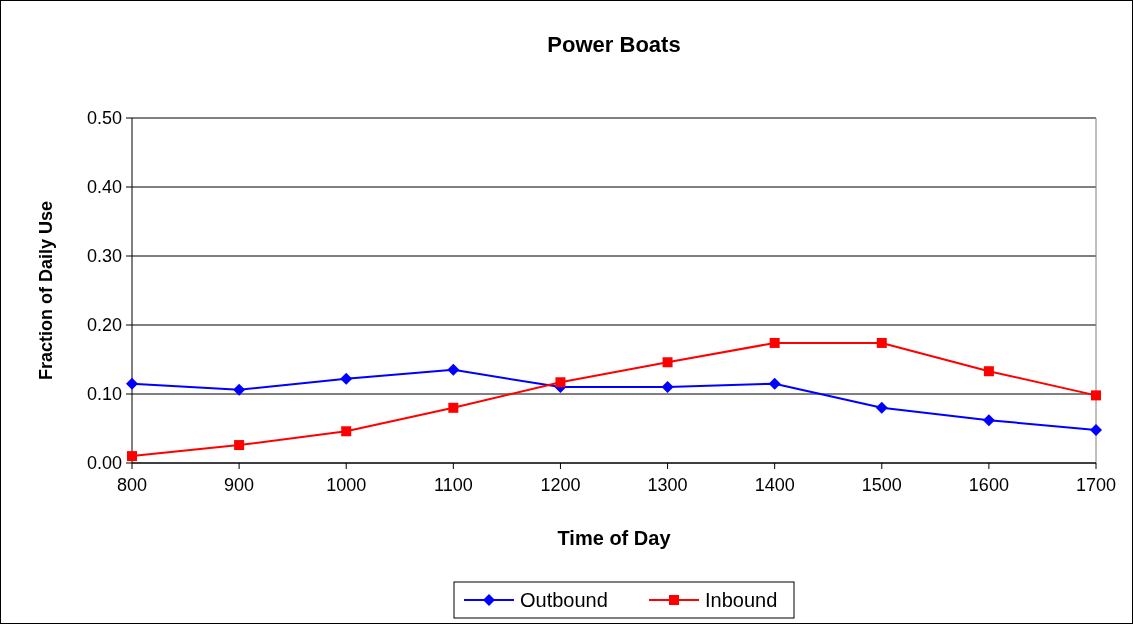 The image size is (1133, 624). What do you see at coordinates (881, 485) in the screenshot?
I see `x-tick-label: 1500` at bounding box center [881, 485].